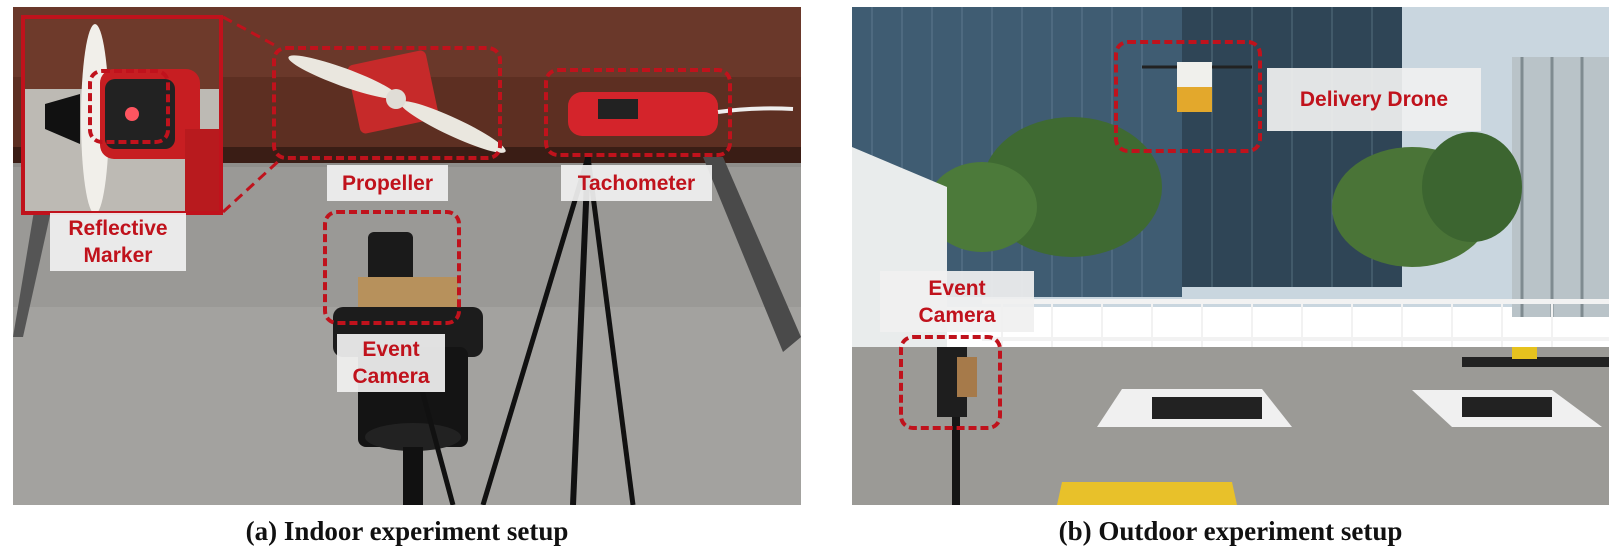  What do you see at coordinates (1230, 531) in the screenshot?
I see `caption-outdoor: (b) Outdoor experiment setup` at bounding box center [1230, 531].